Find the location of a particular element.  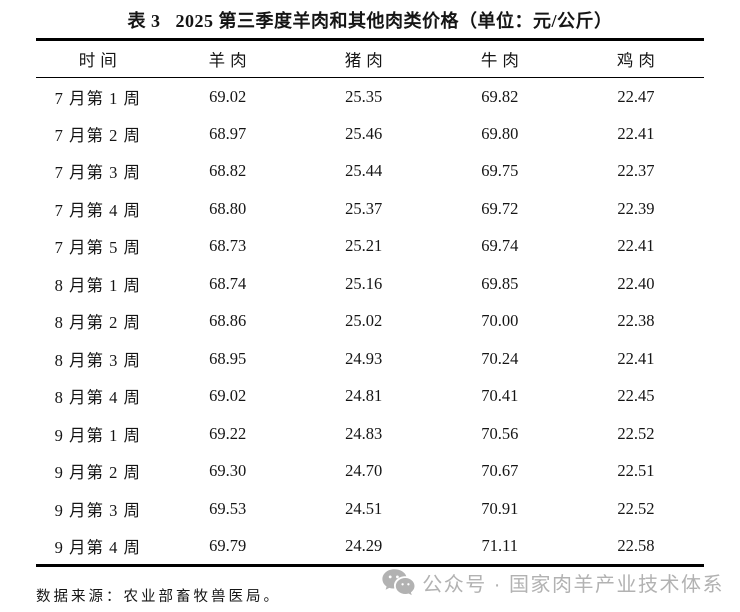

price-cell: 24.93 is located at coordinates (364, 358).